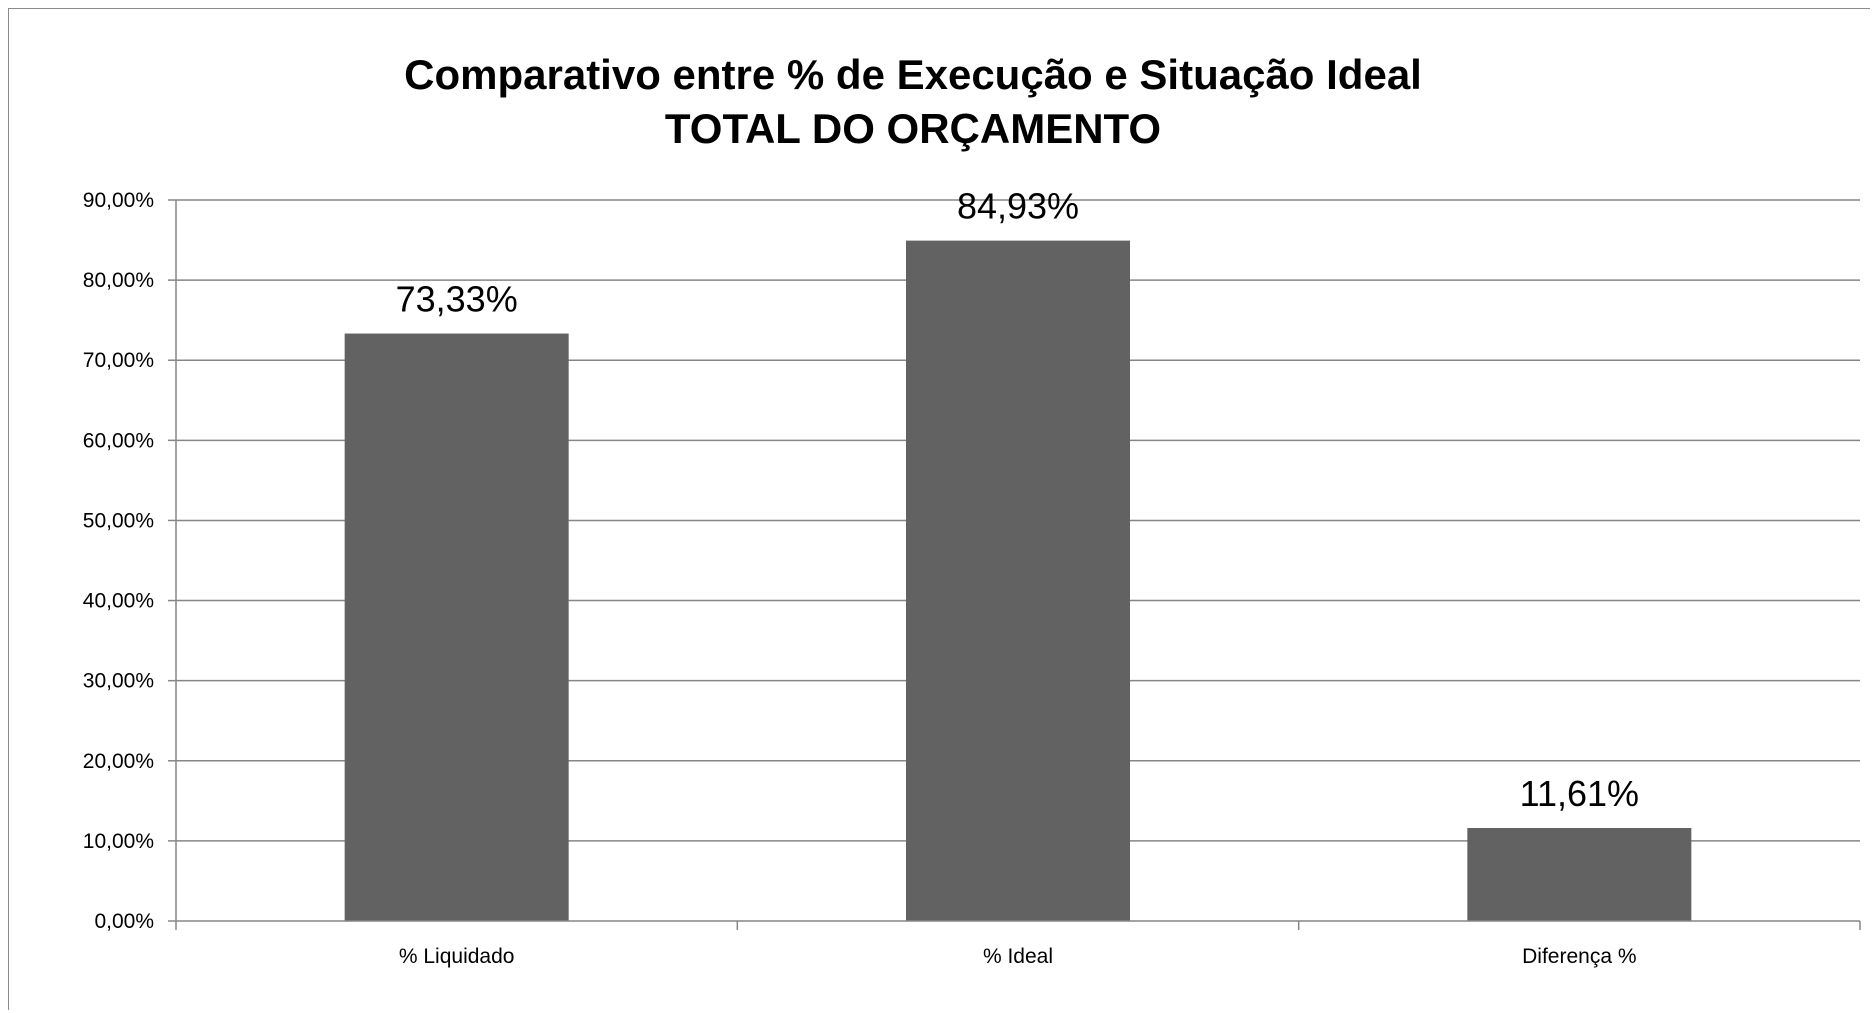 This screenshot has height=1013, width=1873. What do you see at coordinates (118, 200) in the screenshot?
I see `y-tick-label: 90,00%` at bounding box center [118, 200].